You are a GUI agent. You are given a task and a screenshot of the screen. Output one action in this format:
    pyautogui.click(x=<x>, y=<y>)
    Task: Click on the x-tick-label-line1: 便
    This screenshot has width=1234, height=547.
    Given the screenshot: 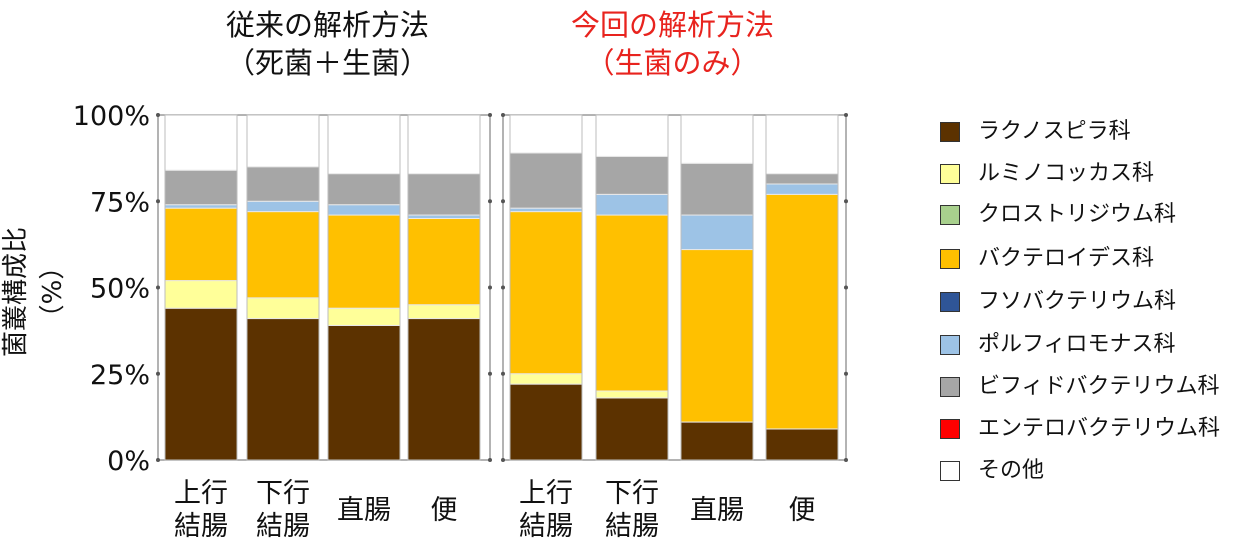 What is the action you would take?
    pyautogui.click(x=444, y=510)
    